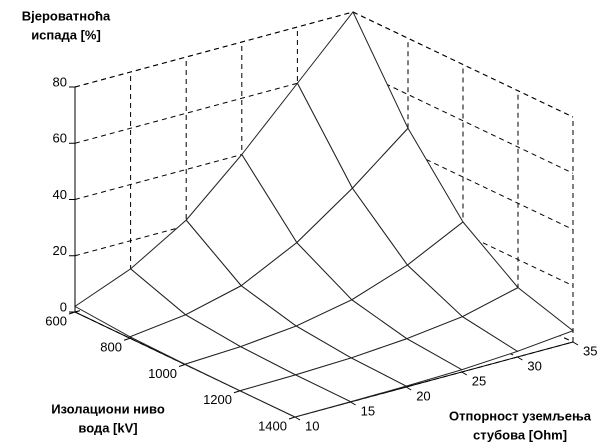  What do you see at coordinates (66, 34) in the screenshot?
I see `z-label: испада [%]` at bounding box center [66, 34].